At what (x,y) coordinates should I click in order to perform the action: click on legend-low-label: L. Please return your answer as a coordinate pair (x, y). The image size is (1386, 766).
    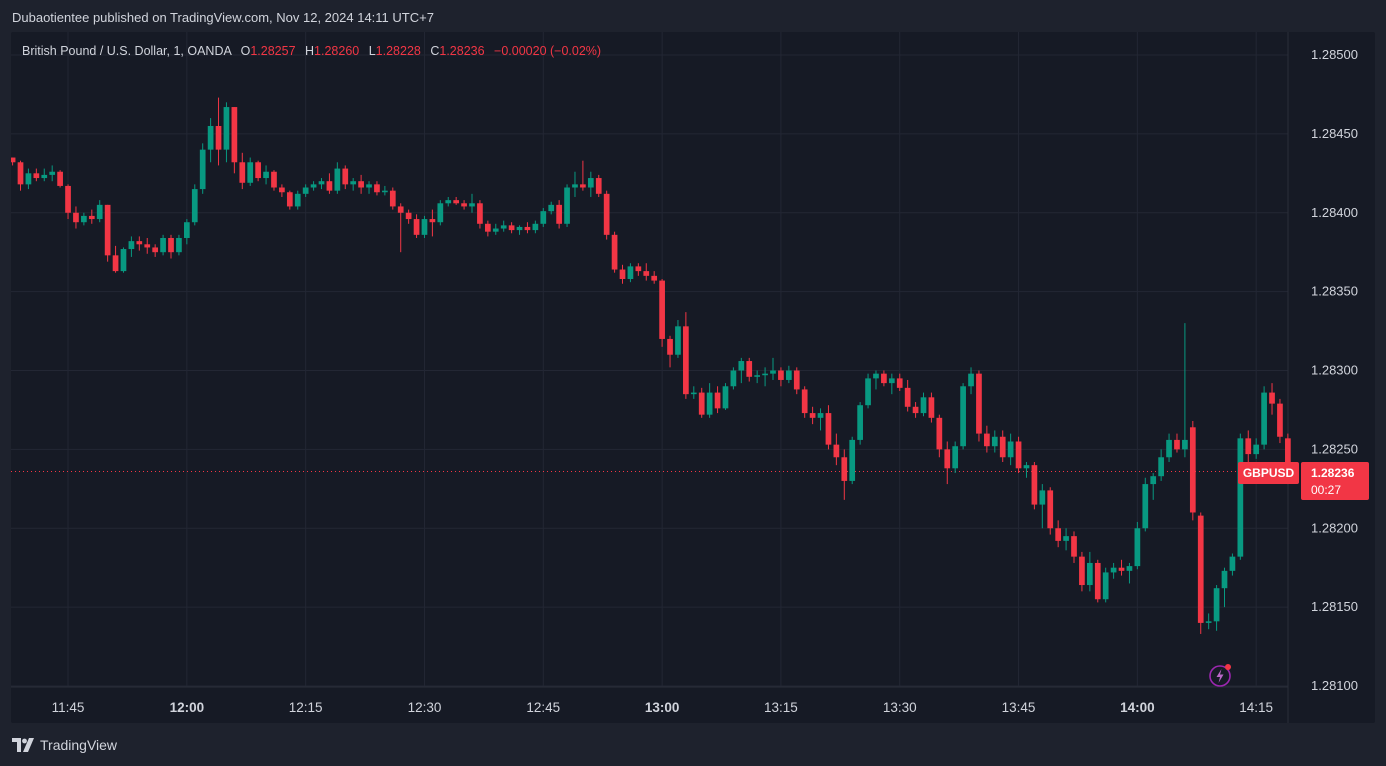
    Looking at the image, I should click on (372, 51).